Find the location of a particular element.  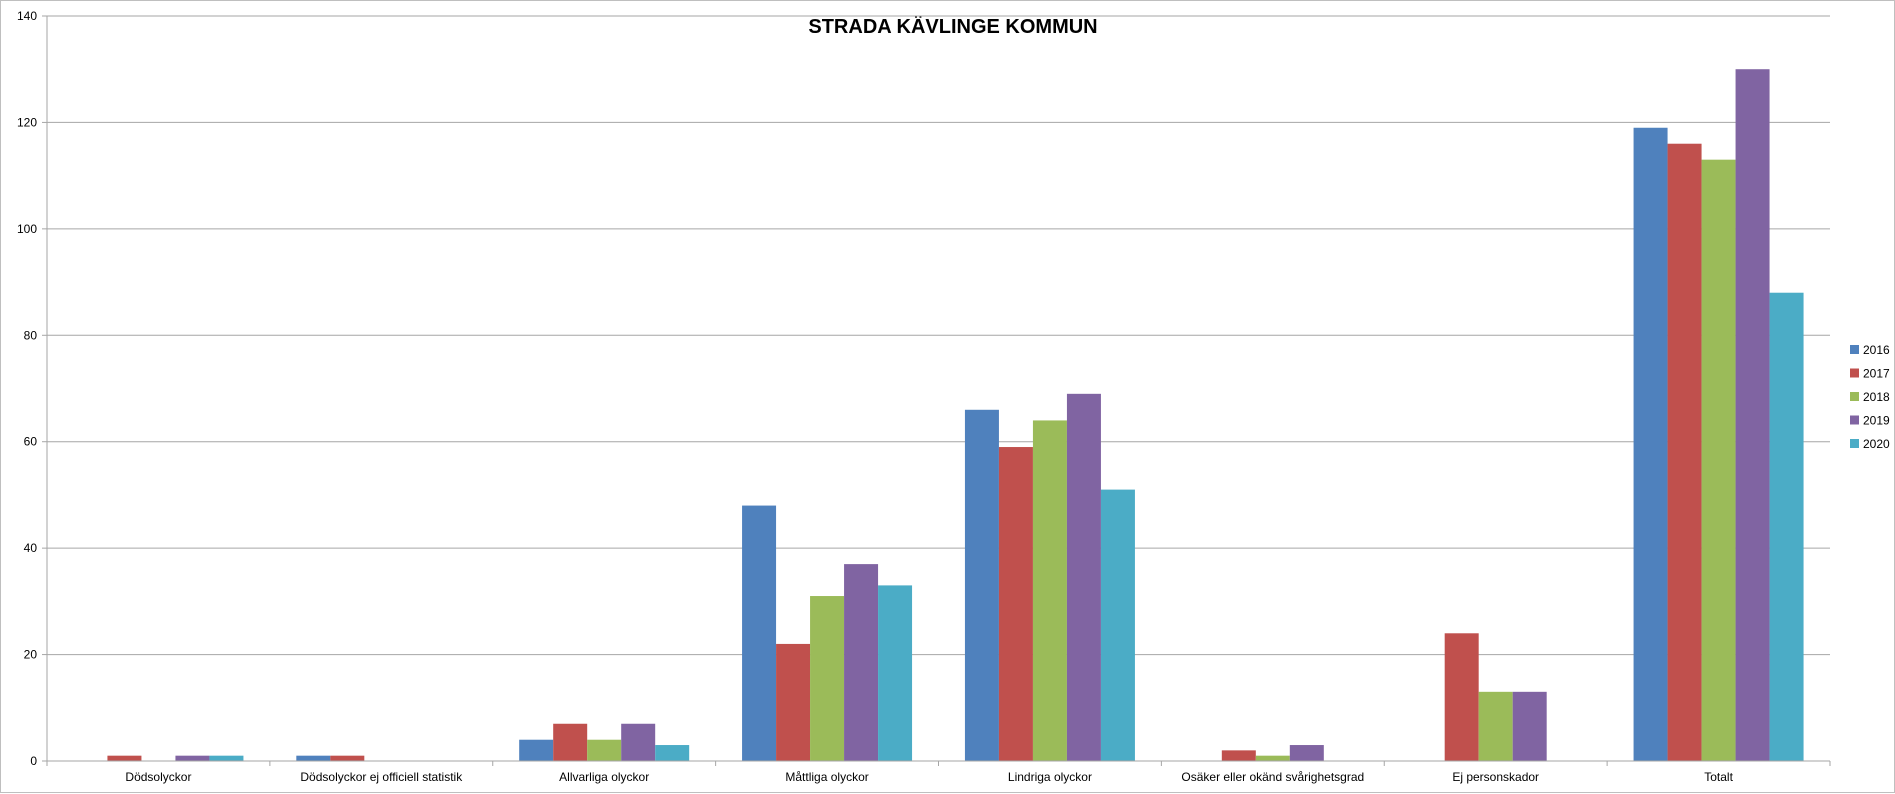

x-category-label: Allvarliga olyckor is located at coordinates (604, 777).